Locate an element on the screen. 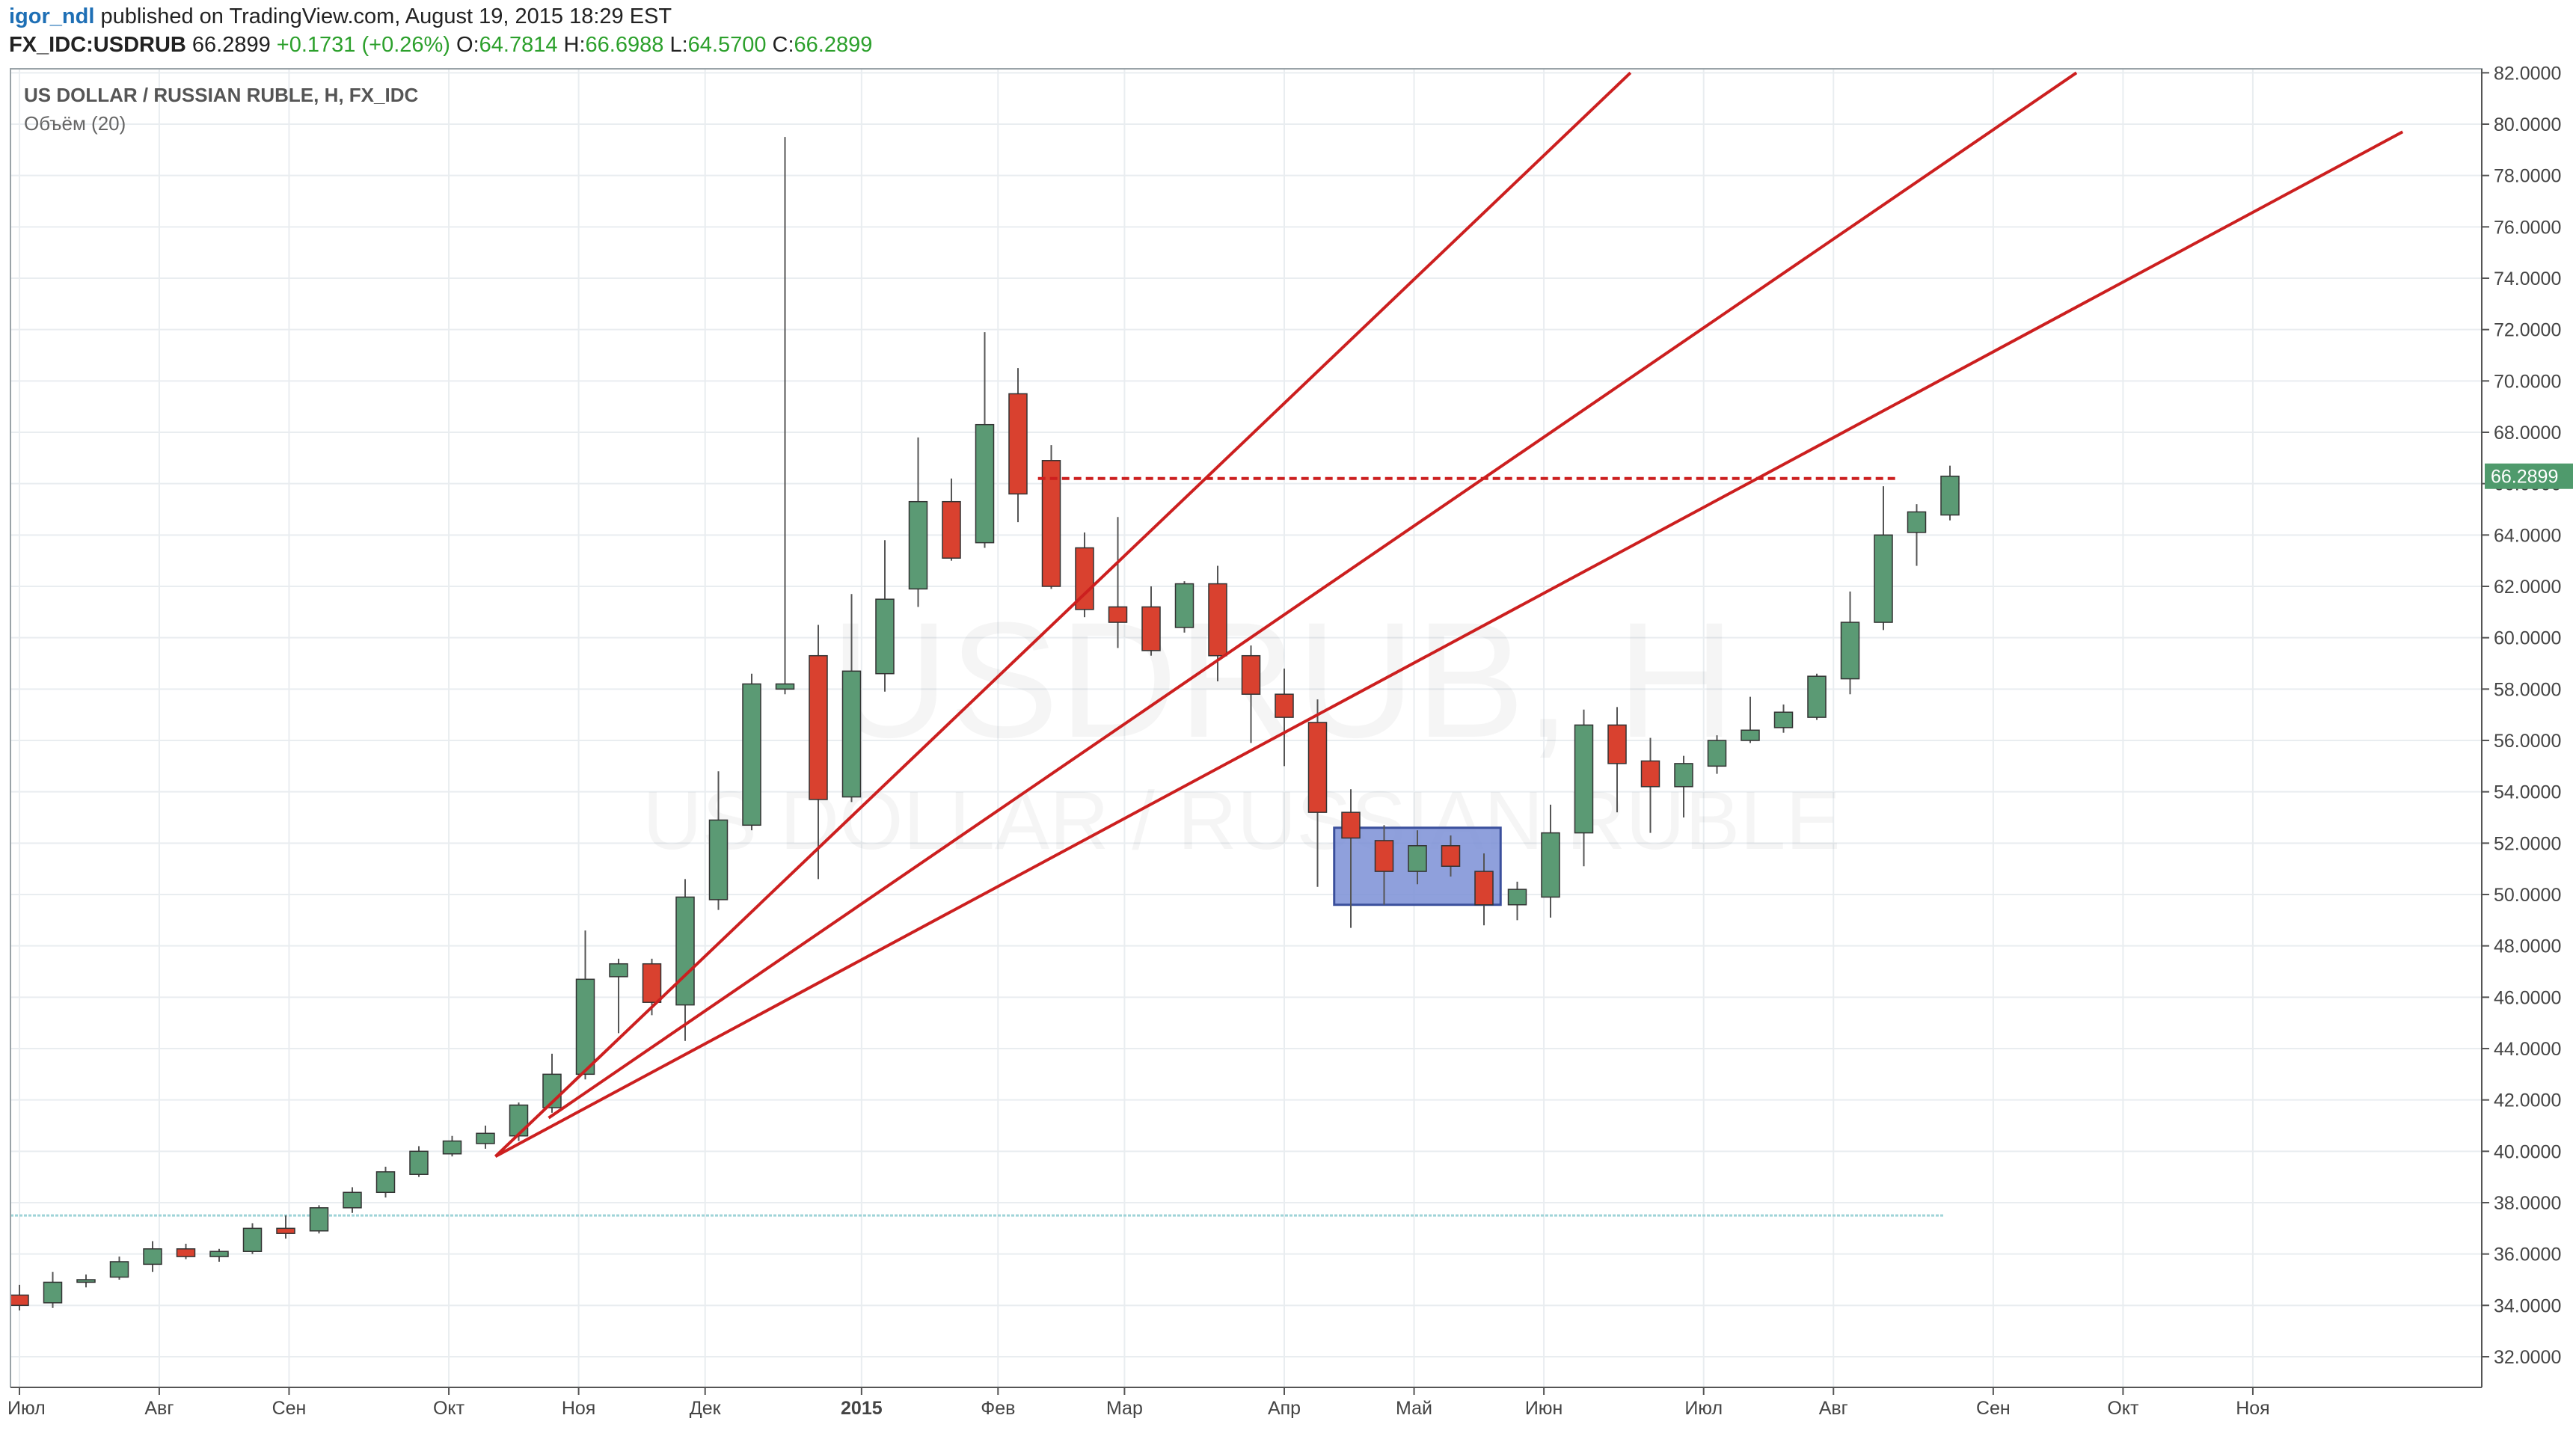  y-tick-label: 32.0000 is located at coordinates (2527, 1357).